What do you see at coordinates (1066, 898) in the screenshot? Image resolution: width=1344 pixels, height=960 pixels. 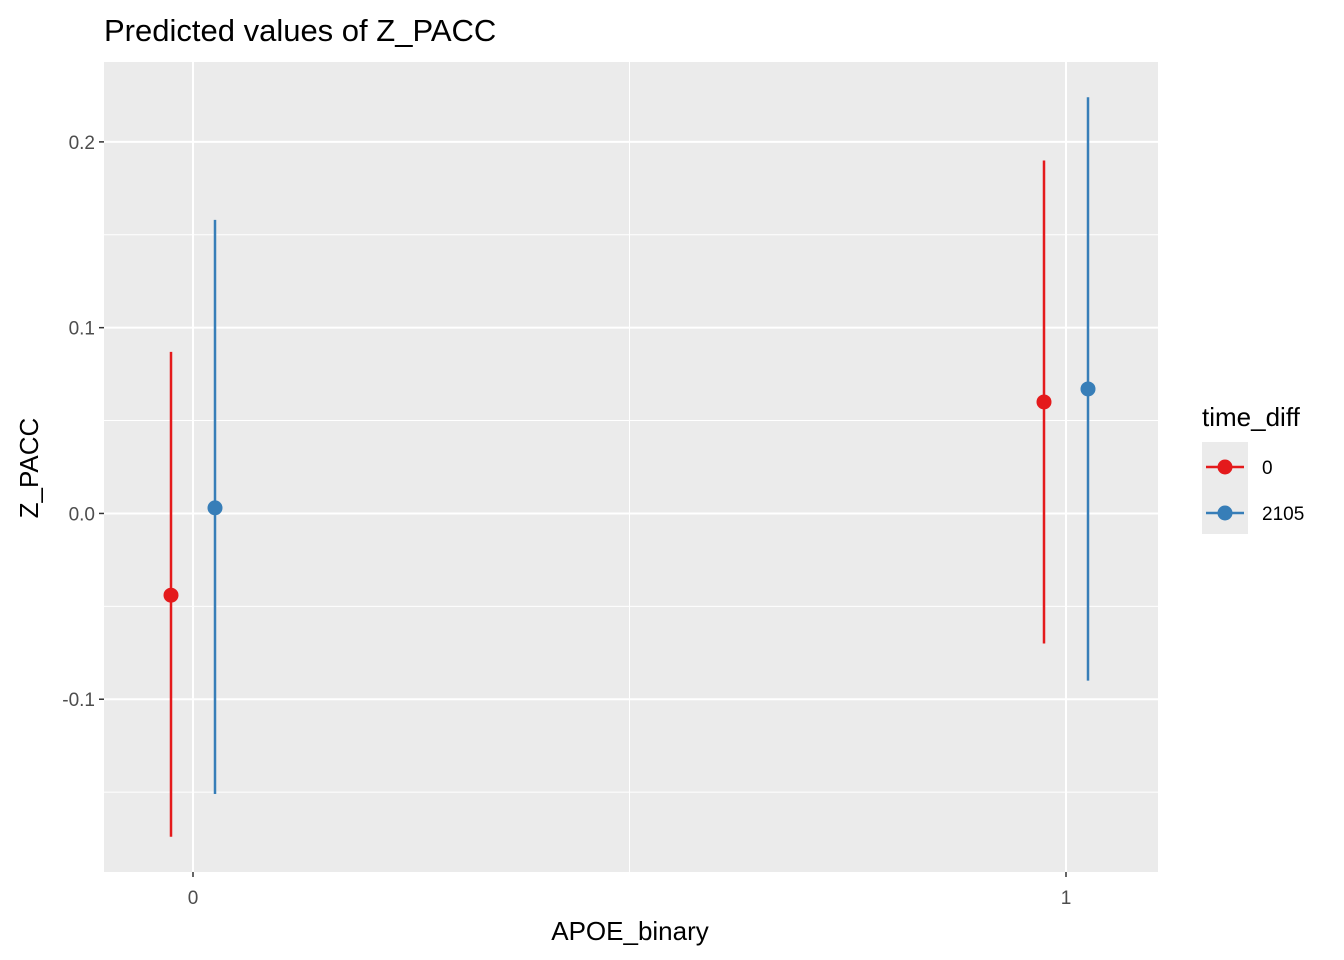 I see `x-tick-label: 1` at bounding box center [1066, 898].